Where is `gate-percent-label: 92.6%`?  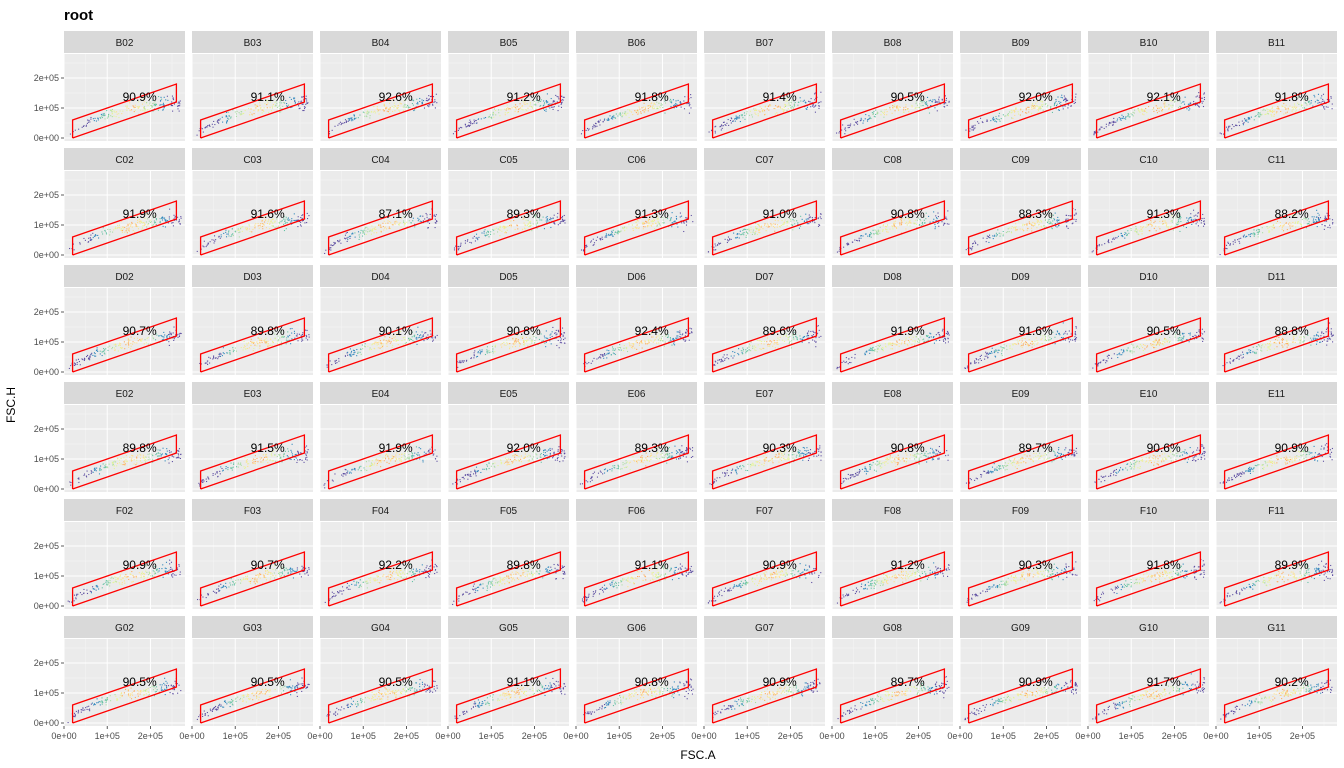 gate-percent-label: 92.6% is located at coordinates (396, 97).